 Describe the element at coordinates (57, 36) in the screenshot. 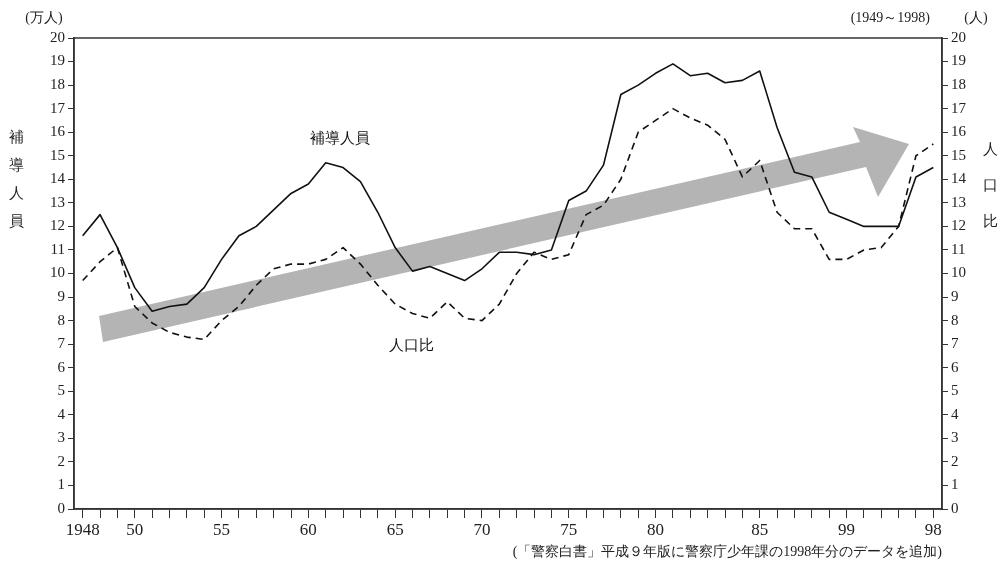

I see `y-tick-label: 20` at that location.